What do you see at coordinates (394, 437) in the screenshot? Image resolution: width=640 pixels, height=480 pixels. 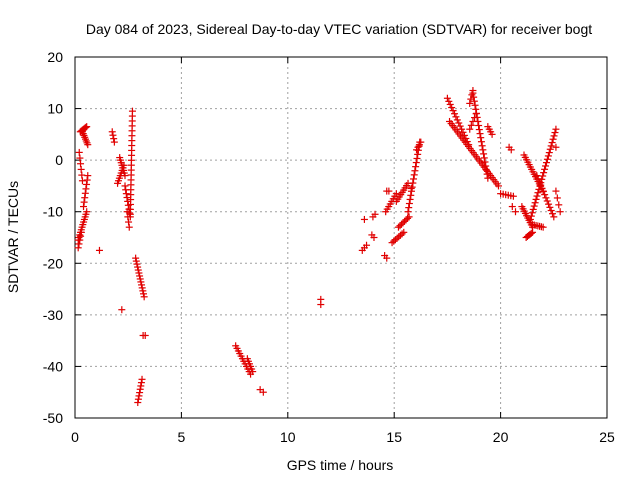 I see `x-tick-label: 15` at bounding box center [394, 437].